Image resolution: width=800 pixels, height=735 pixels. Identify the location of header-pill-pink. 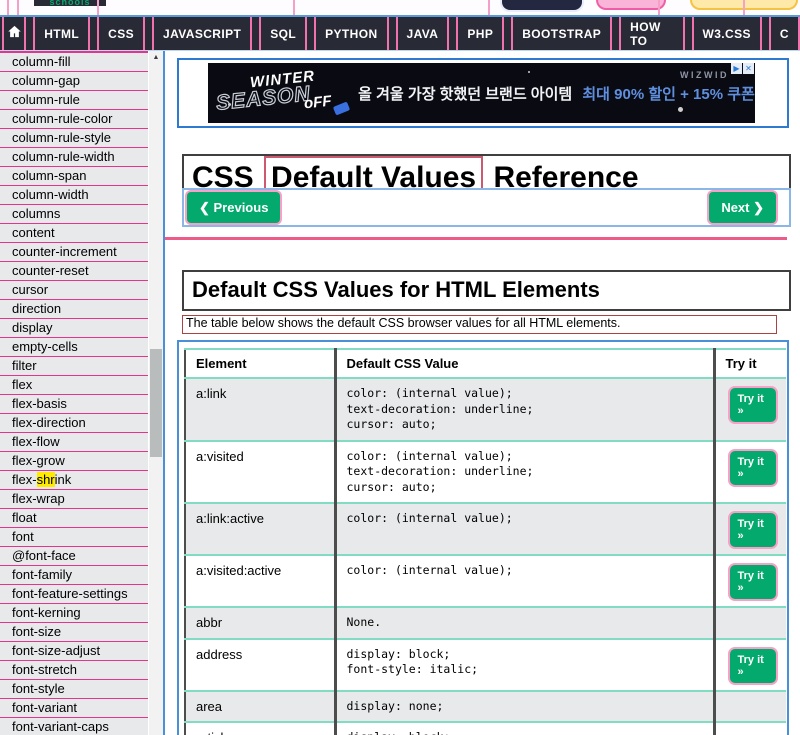
(631, 5).